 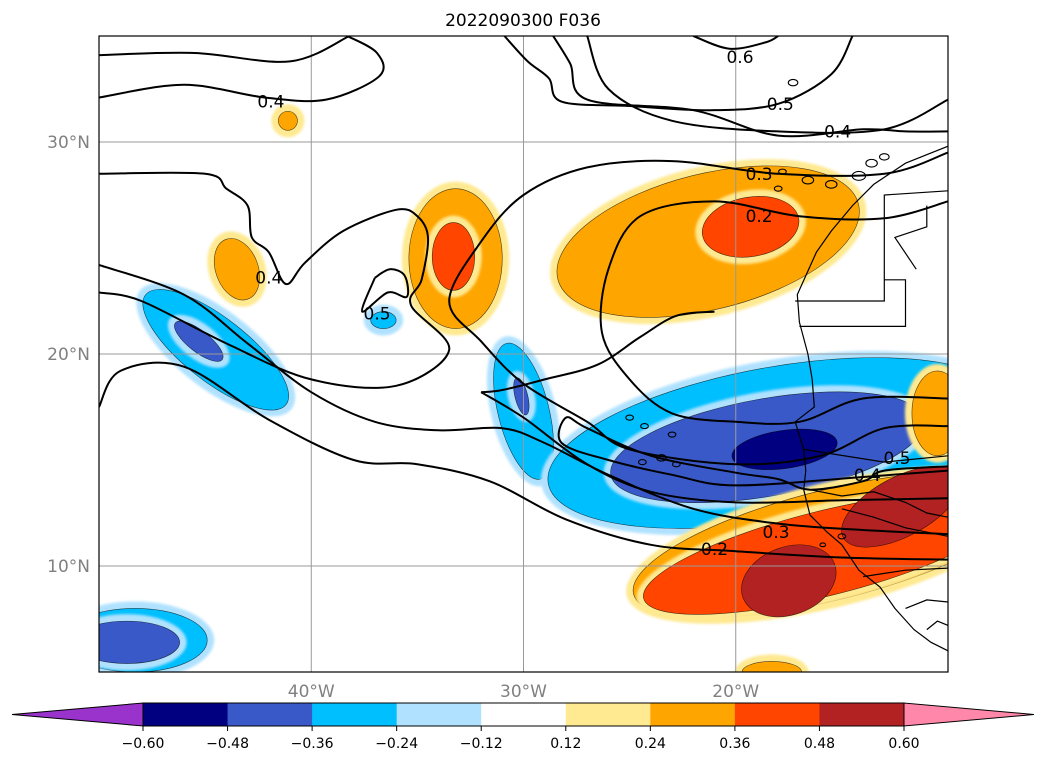 What do you see at coordinates (759, 175) in the screenshot?
I see `contour-label-3: 0.3` at bounding box center [759, 175].